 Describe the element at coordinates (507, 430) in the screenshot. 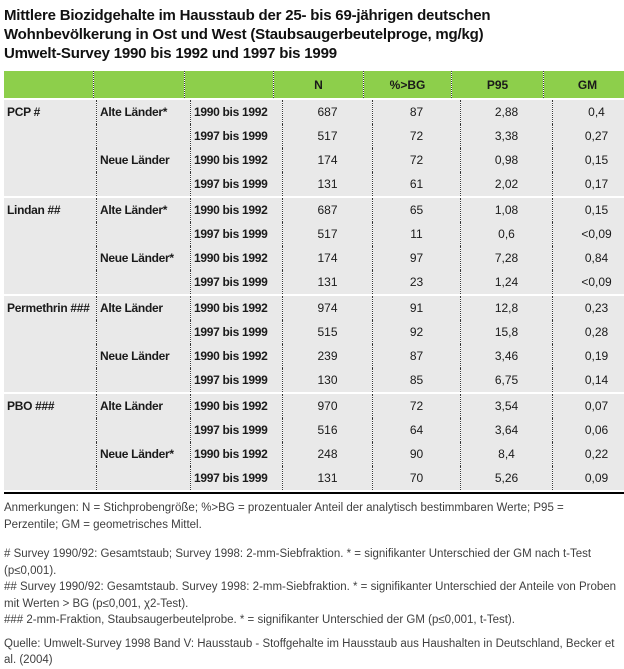

I see `cell-p95: 3,64` at that location.